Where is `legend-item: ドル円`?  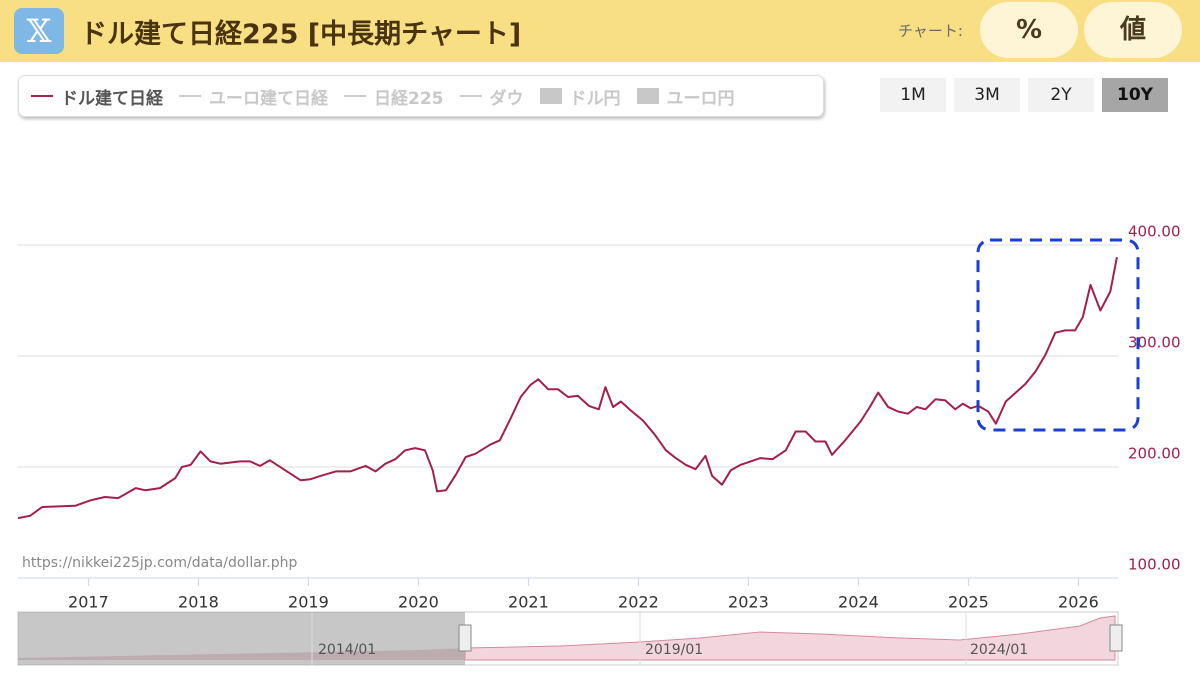 legend-item: ドル円 is located at coordinates (580, 96).